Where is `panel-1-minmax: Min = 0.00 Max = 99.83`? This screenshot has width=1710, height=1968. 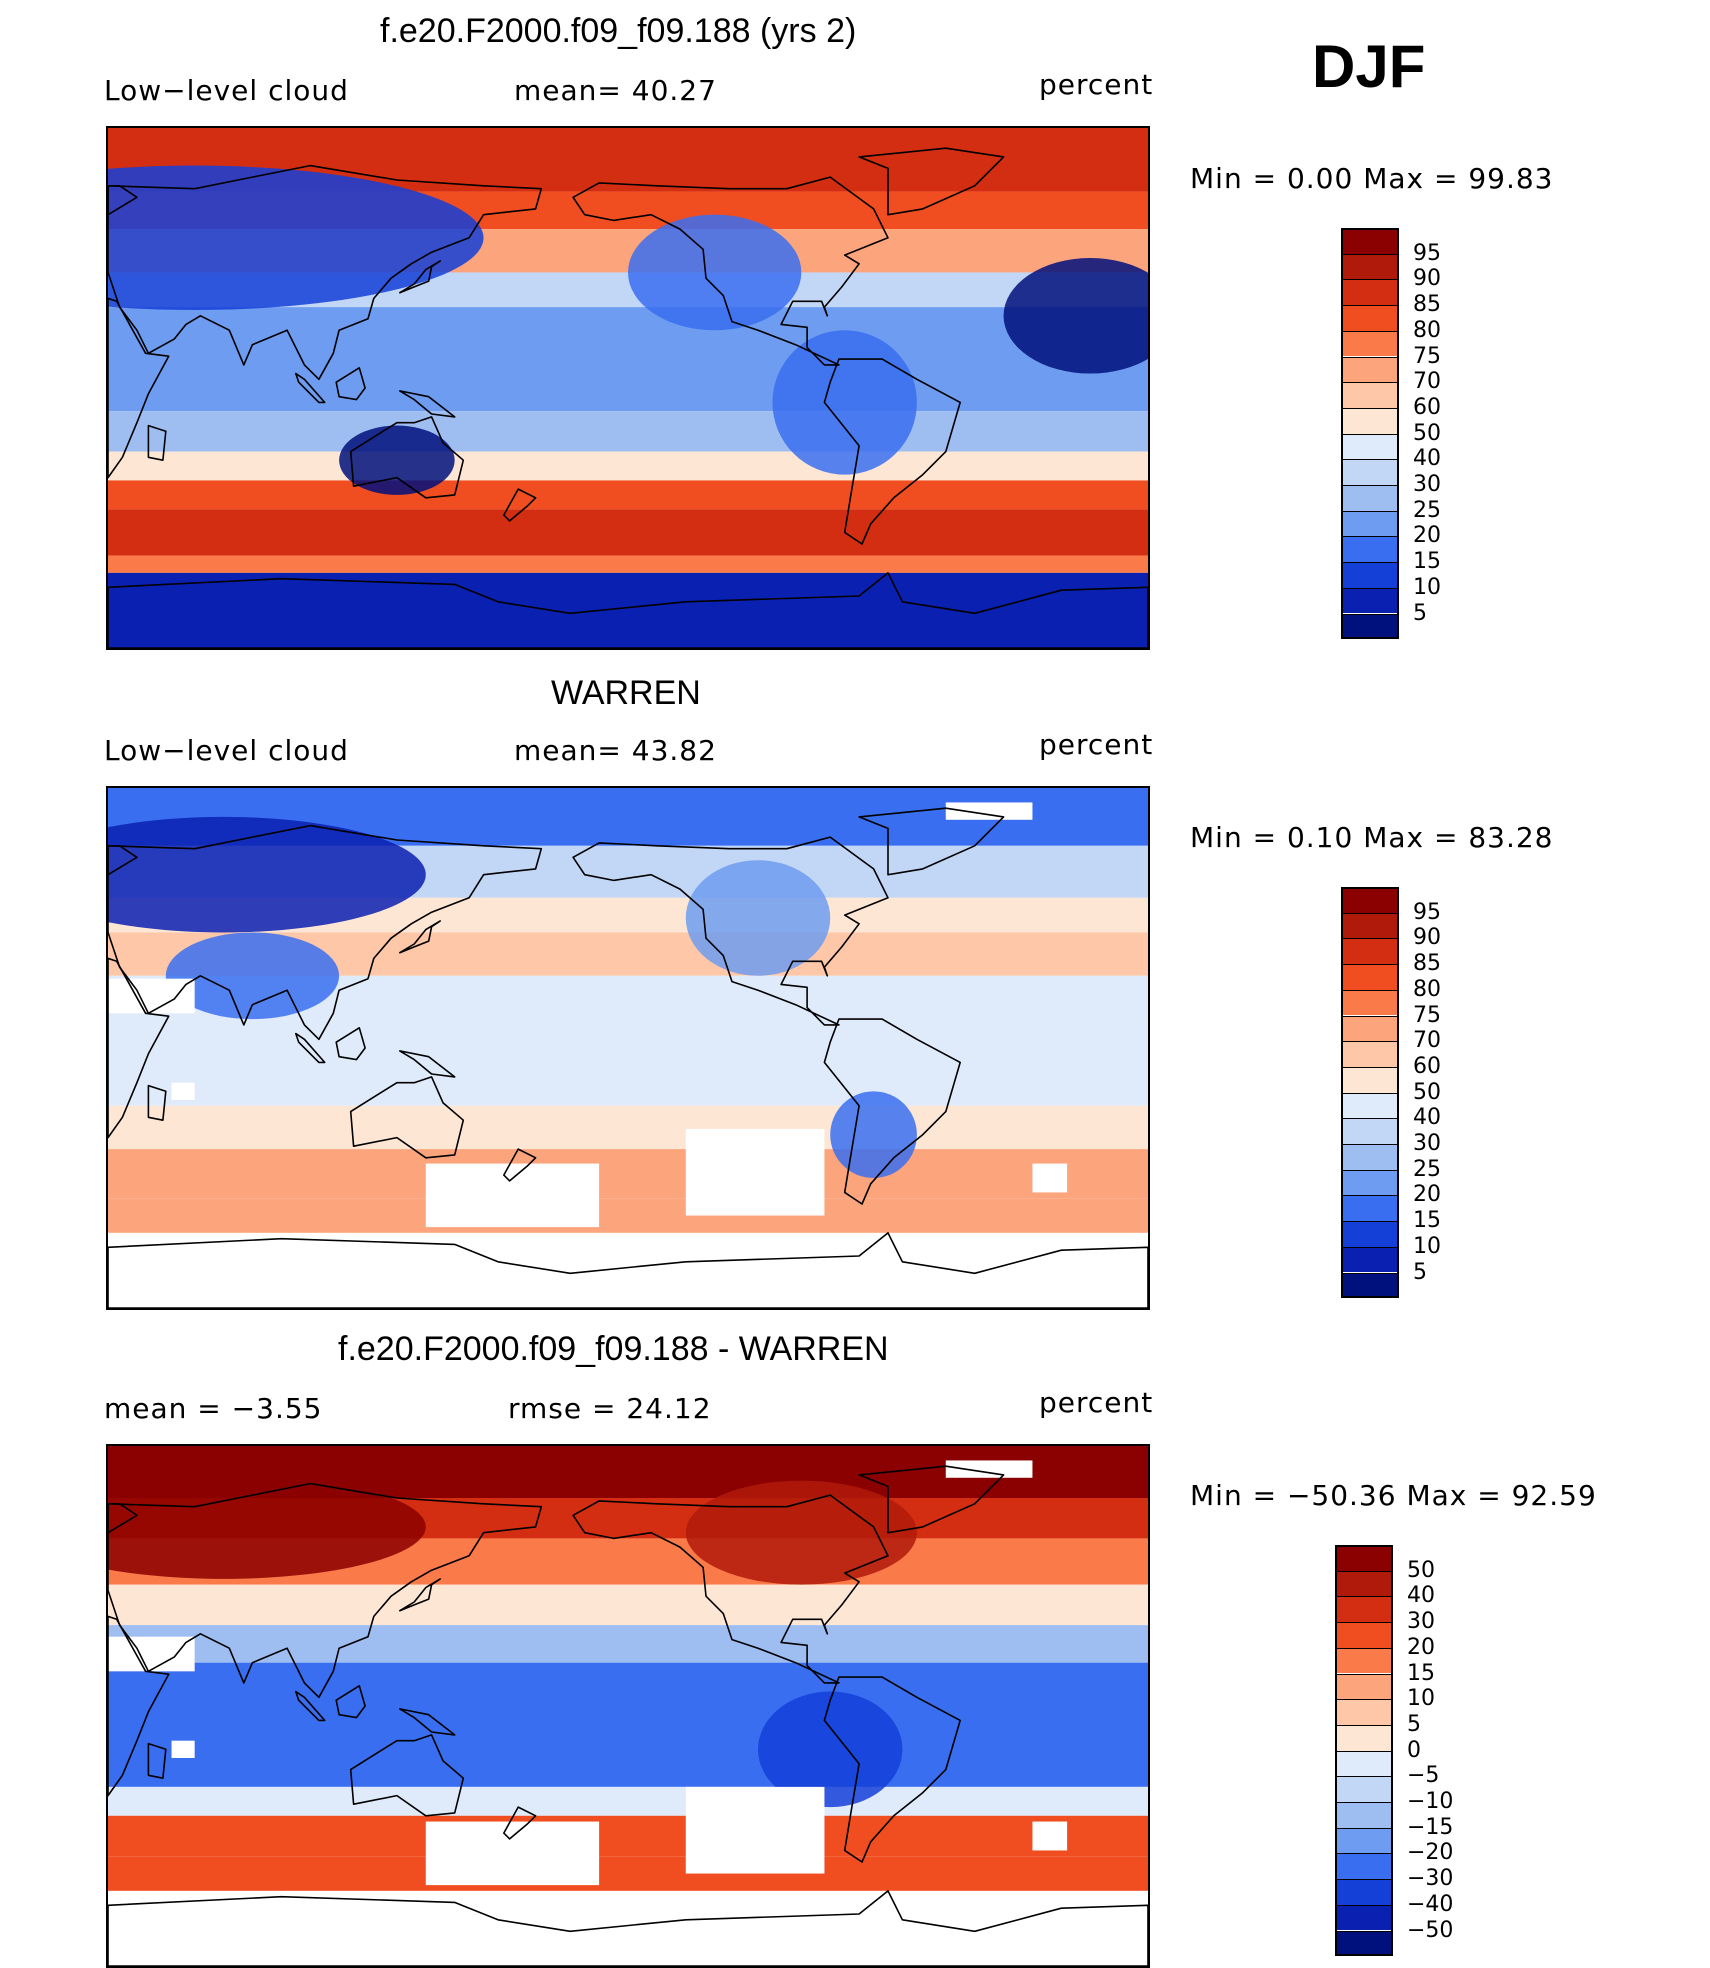
panel-1-minmax: Min = 0.00 Max = 99.83 is located at coordinates (1372, 178).